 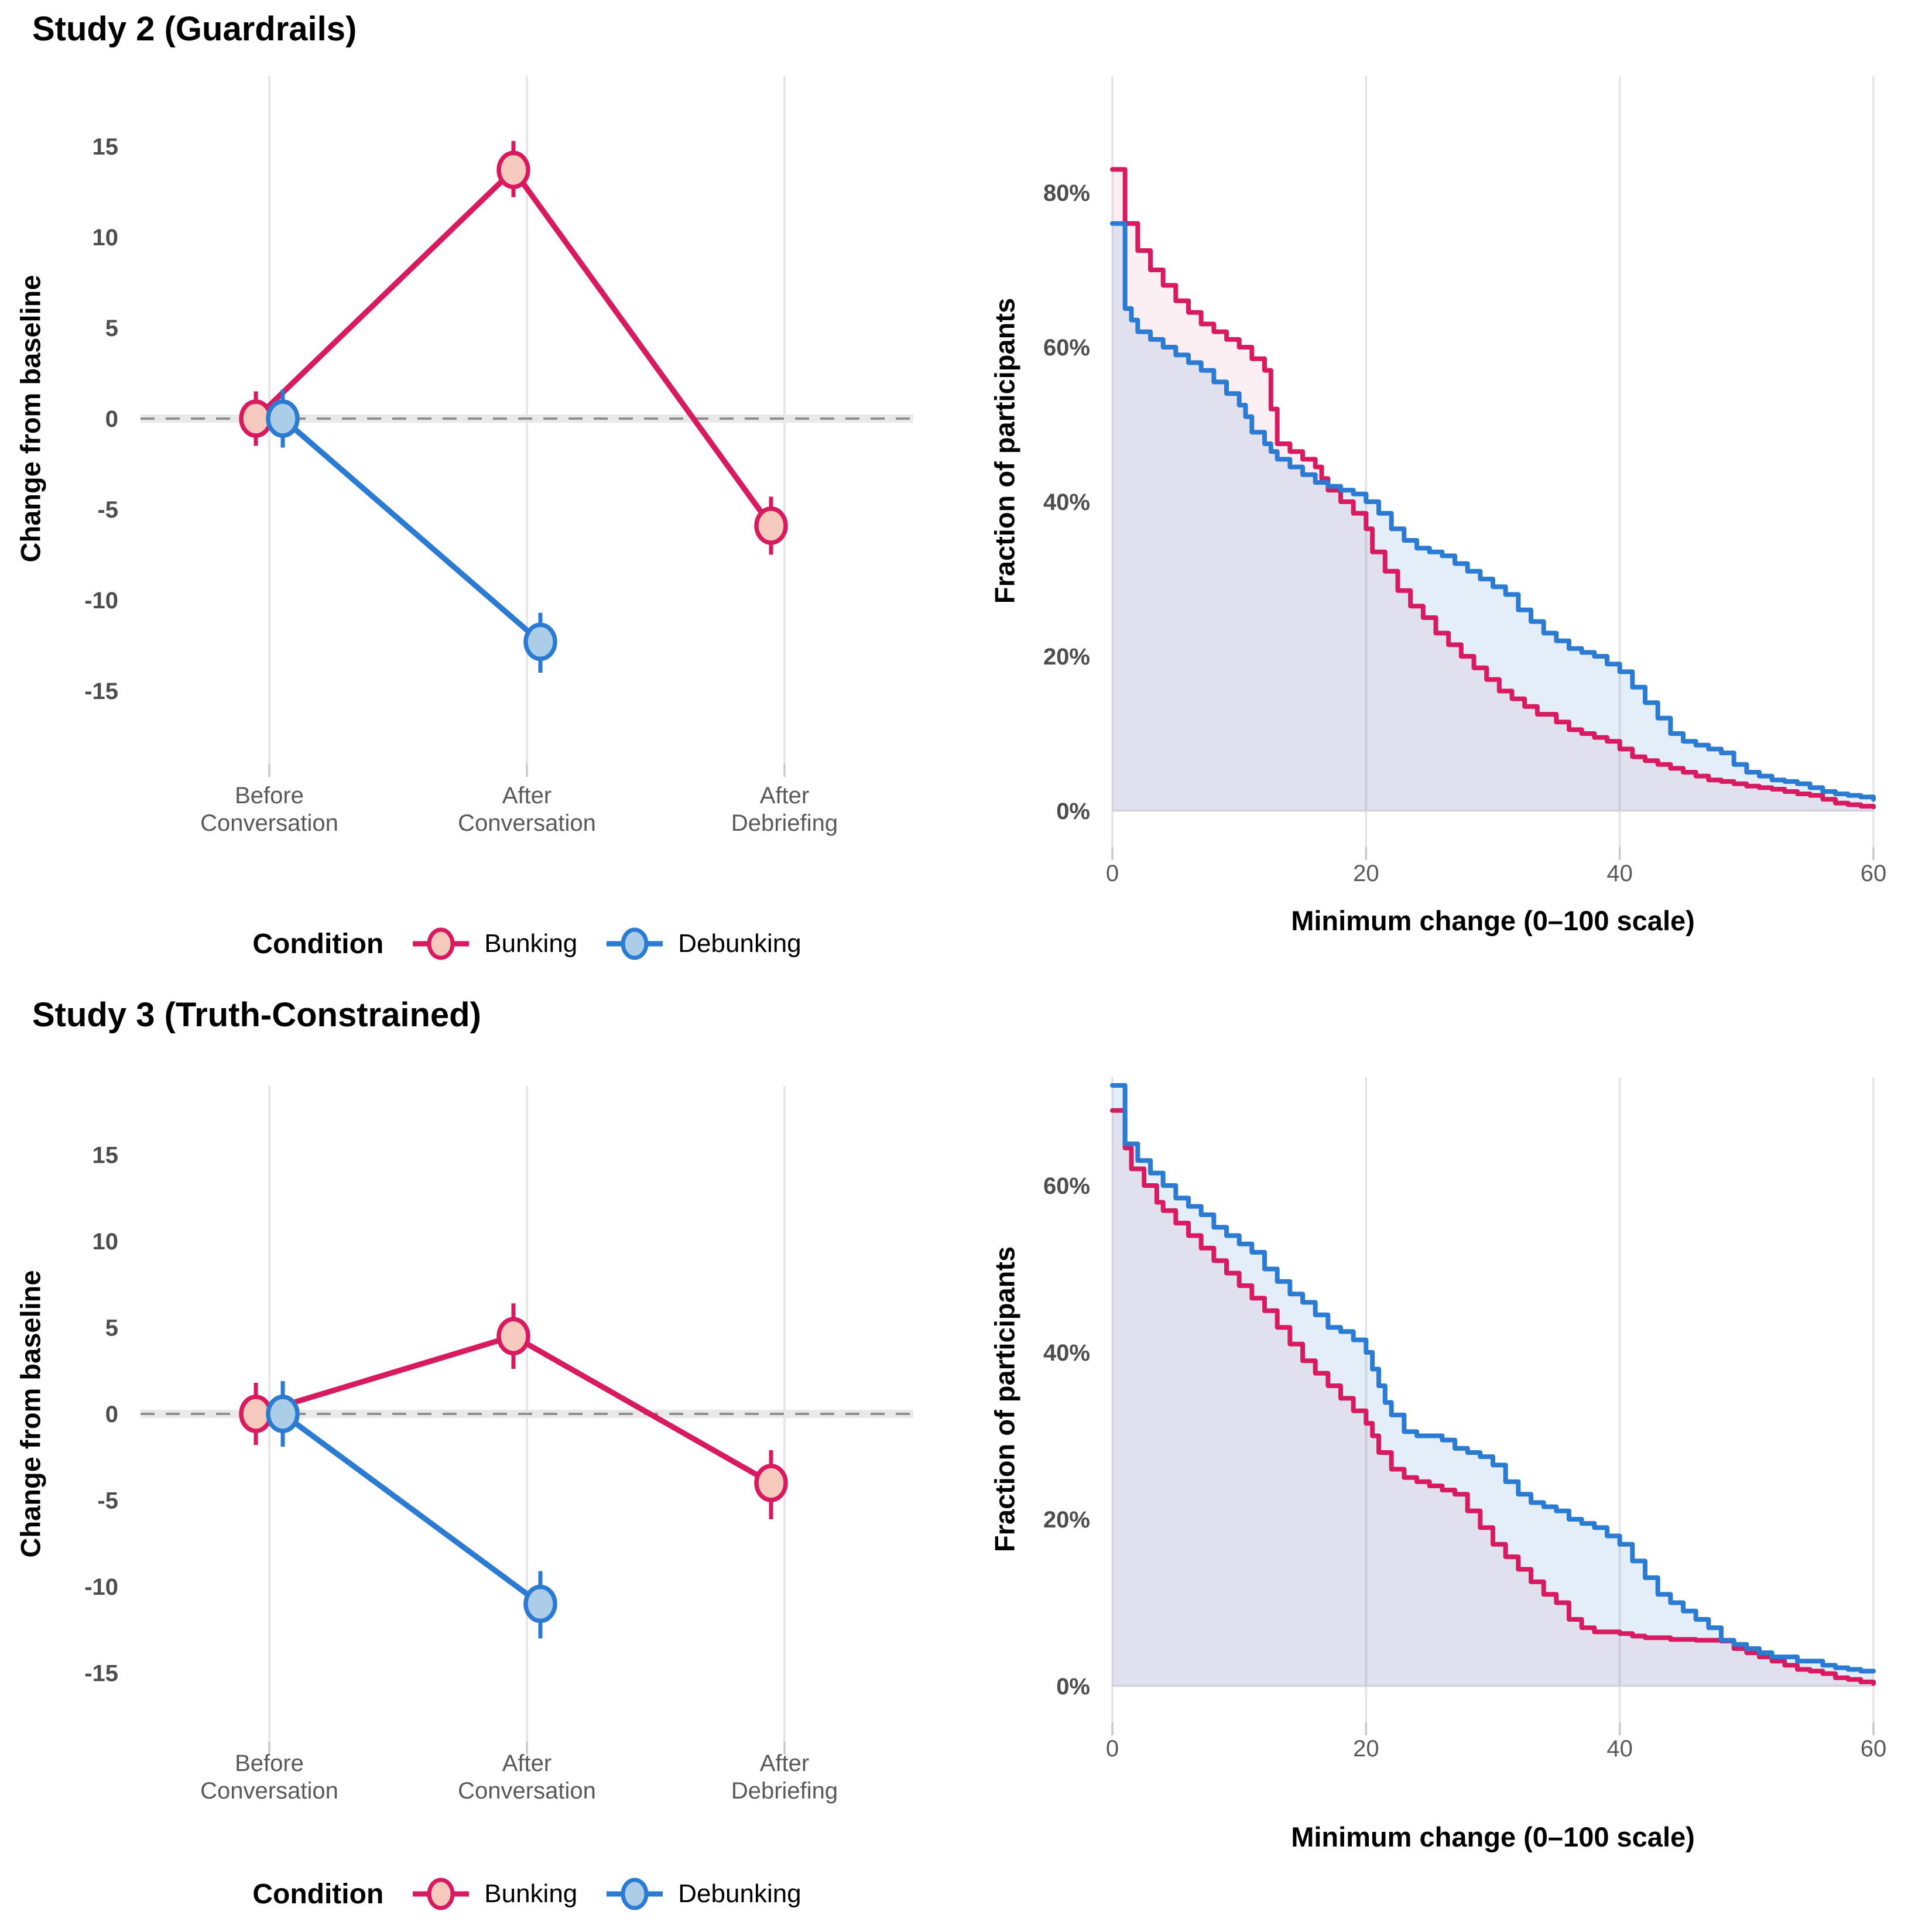 I want to click on study3-y-axis-title: Change from baseline, so click(x=30, y=1414).